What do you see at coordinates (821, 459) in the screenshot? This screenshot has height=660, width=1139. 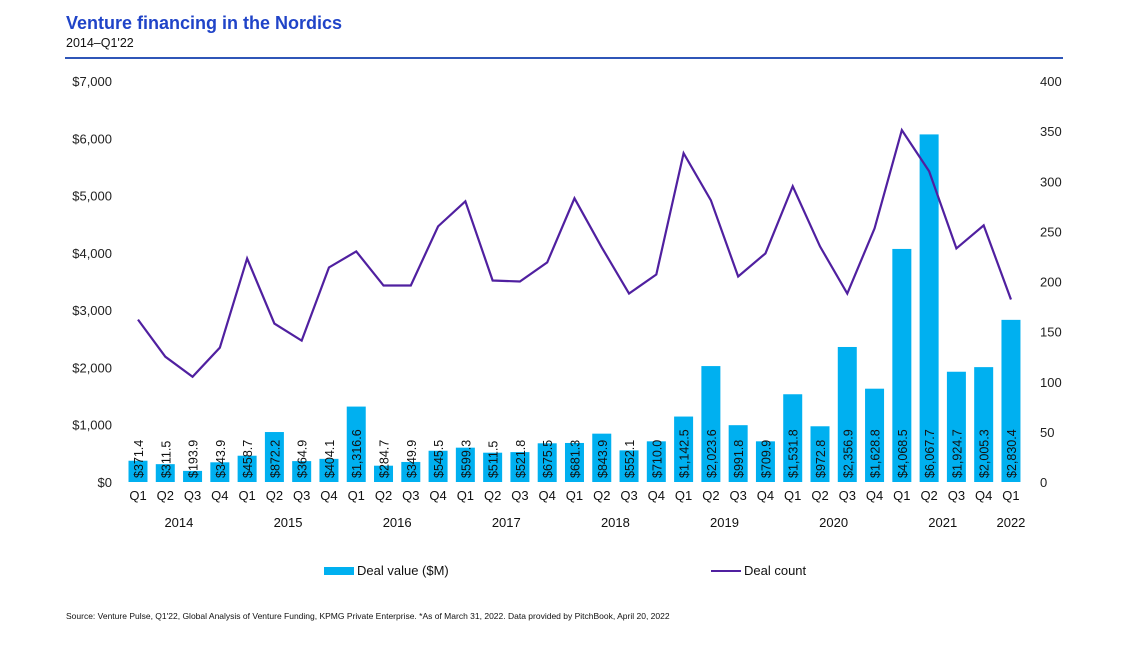 I see `bar-data-label: $972.8` at bounding box center [821, 459].